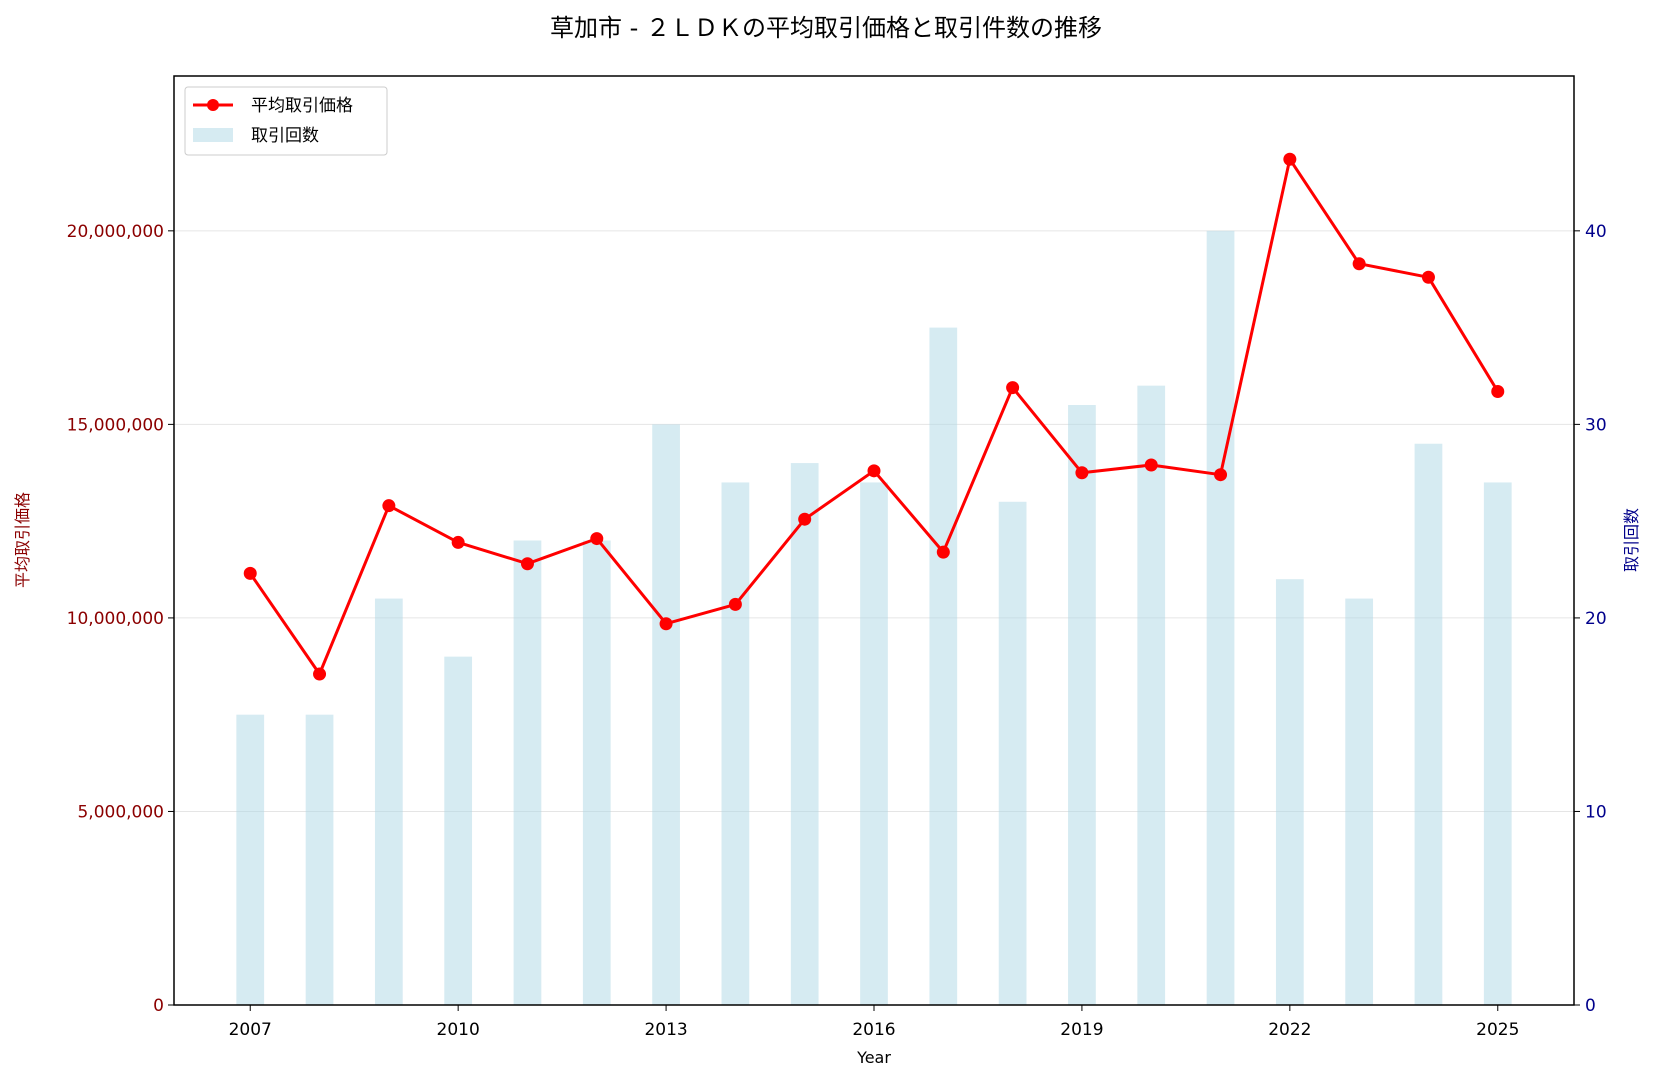  Describe the element at coordinates (1596, 425) in the screenshot. I see `right-tick-label: 30` at that location.